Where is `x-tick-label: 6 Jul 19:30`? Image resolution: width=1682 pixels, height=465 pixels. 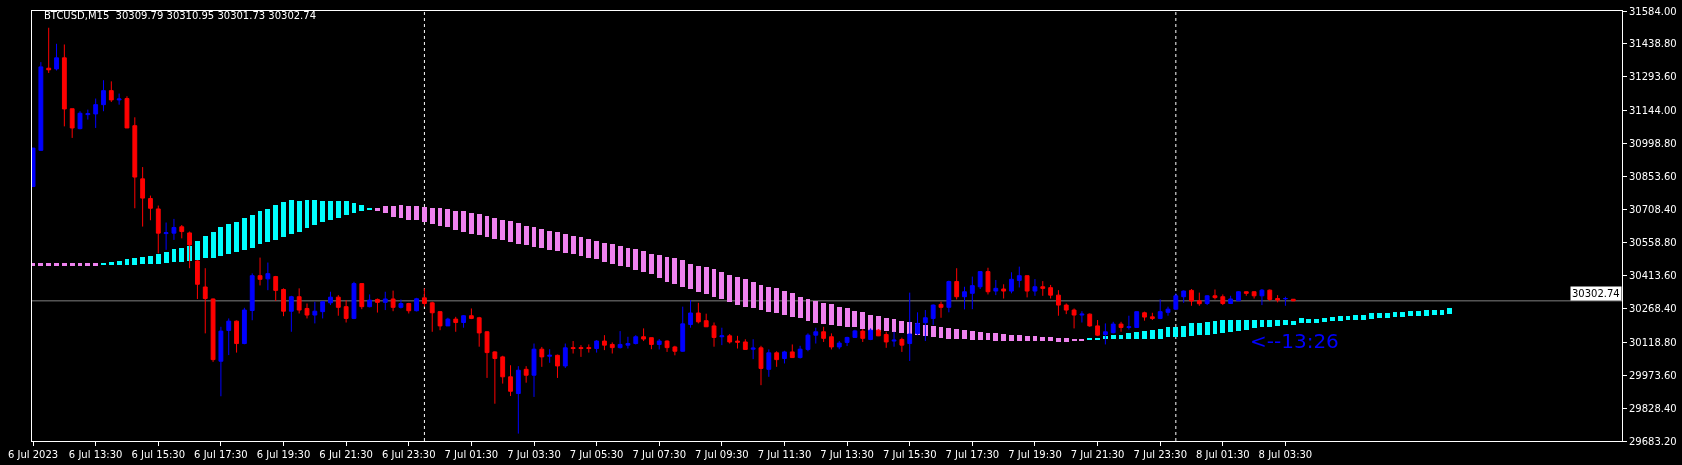 x-tick-label: 6 Jul 19:30 is located at coordinates (283, 454).